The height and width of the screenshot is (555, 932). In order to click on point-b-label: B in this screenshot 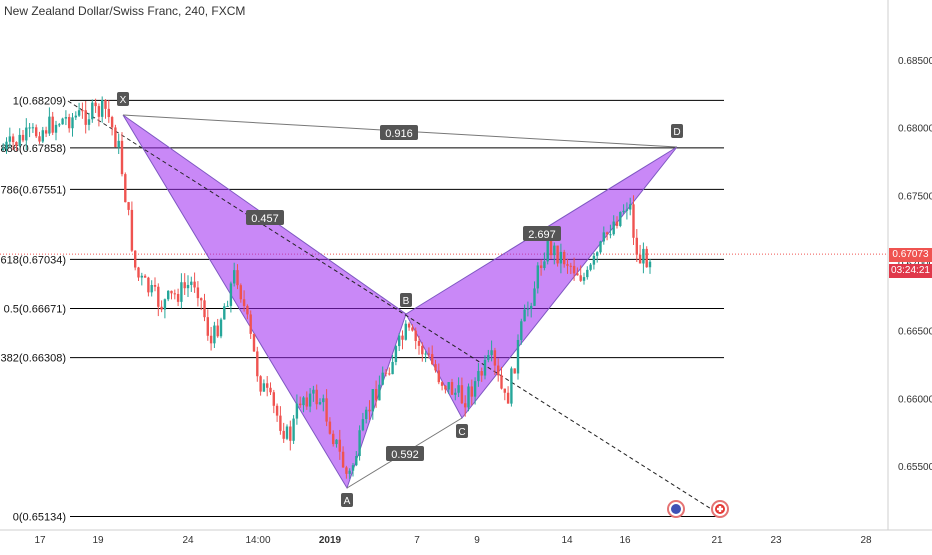, I will do `click(406, 301)`.